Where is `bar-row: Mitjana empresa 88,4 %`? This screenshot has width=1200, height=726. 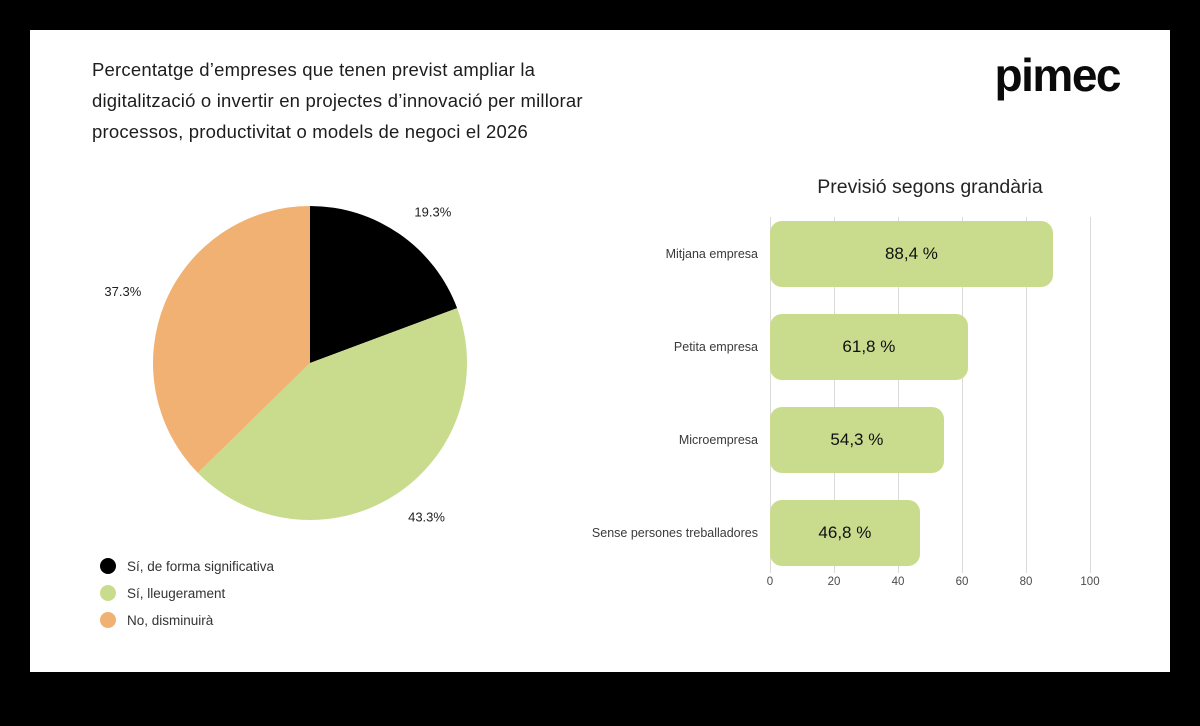
bar-row: Mitjana empresa 88,4 % is located at coordinates (850, 254).